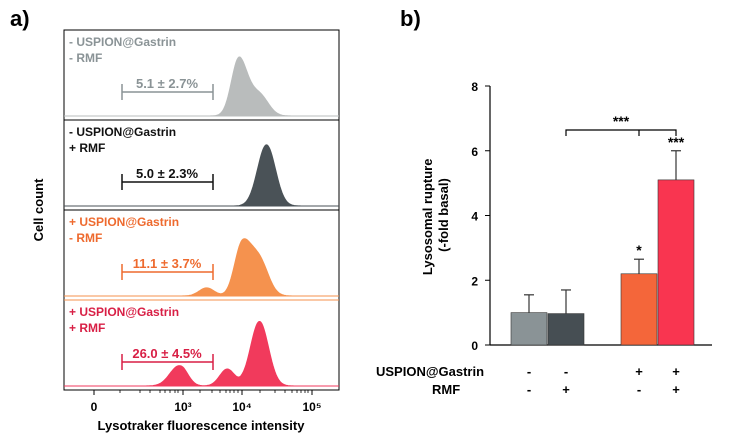 The width and height of the screenshot is (732, 437). I want to click on y-tick-label: 0, so click(474, 346).